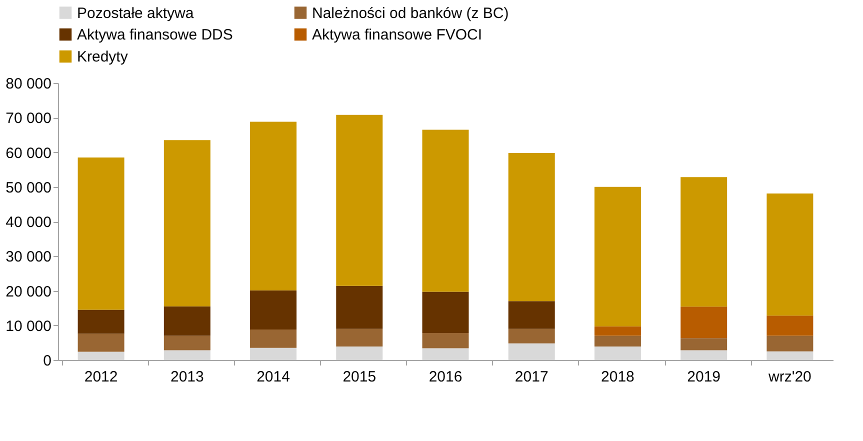  What do you see at coordinates (445, 377) in the screenshot?
I see `x-tick-label: 2016` at bounding box center [445, 377].